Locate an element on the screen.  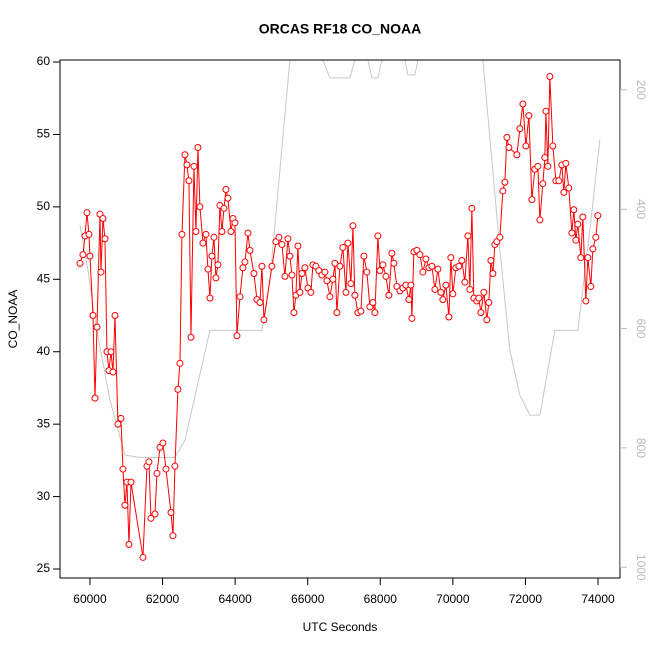
y-axis-label: CO_NOAA is located at coordinates (13, 319).